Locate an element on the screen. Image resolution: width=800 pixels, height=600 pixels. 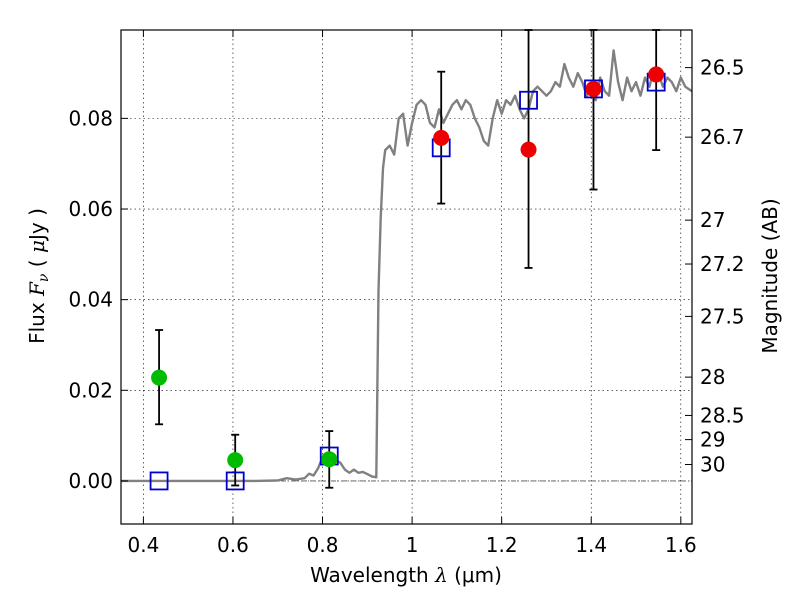
x-tick-label: 1.6 is located at coordinates (681, 545).